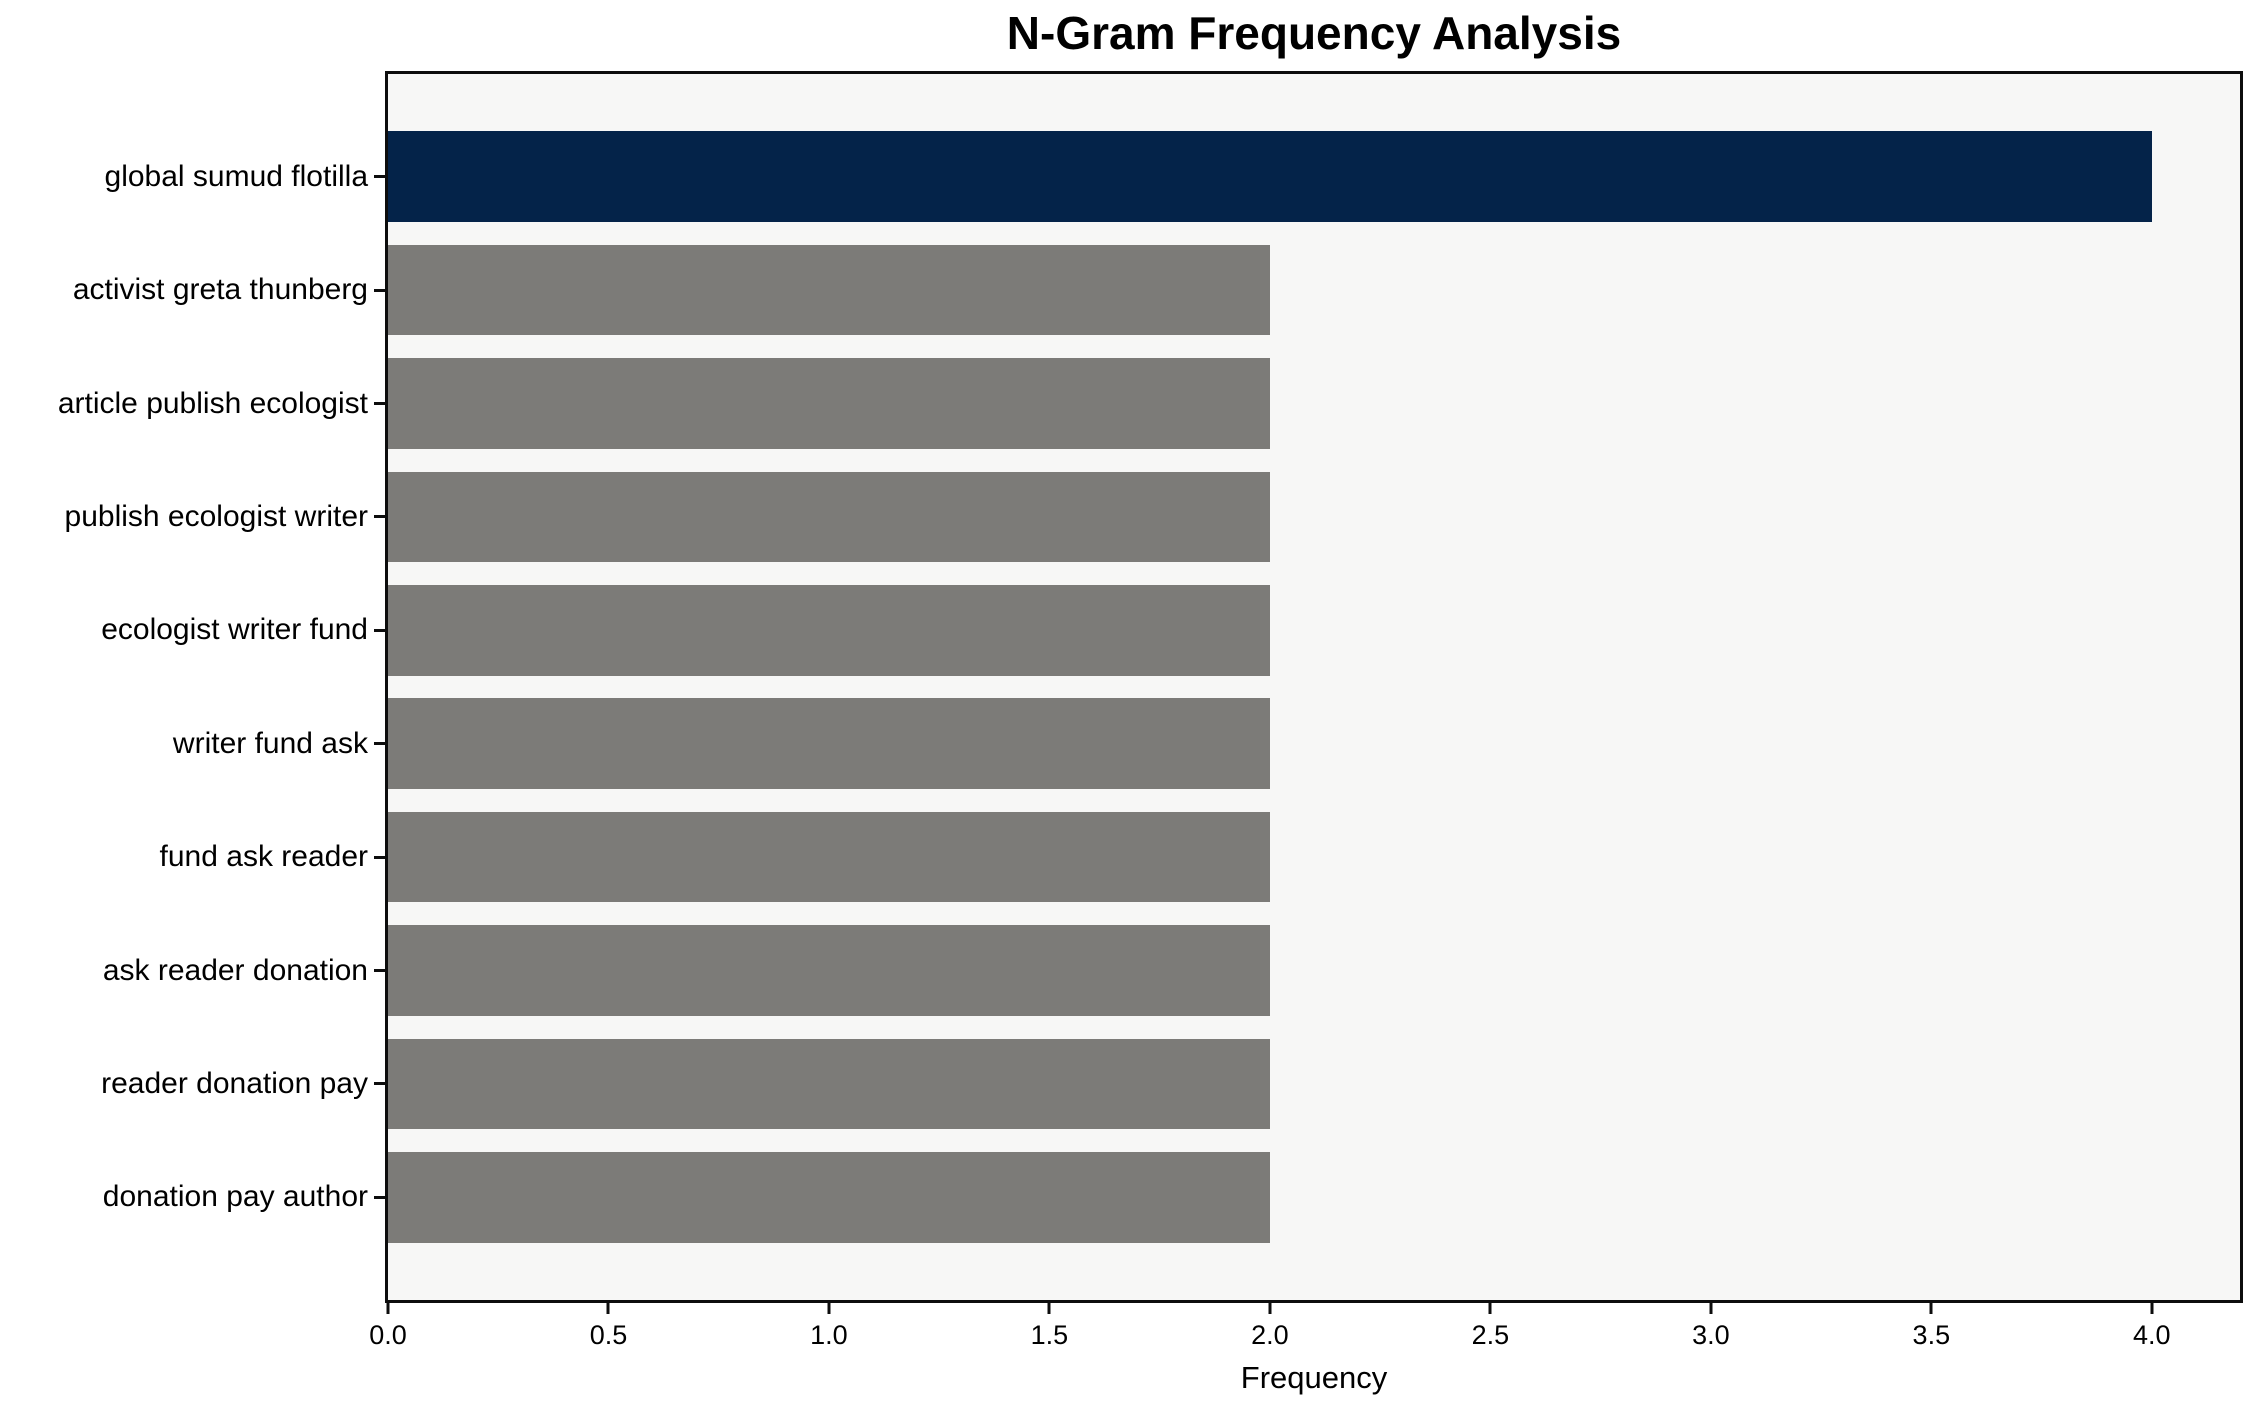  I want to click on chart-title: N-Gram Frequency Analysis, so click(1314, 33).